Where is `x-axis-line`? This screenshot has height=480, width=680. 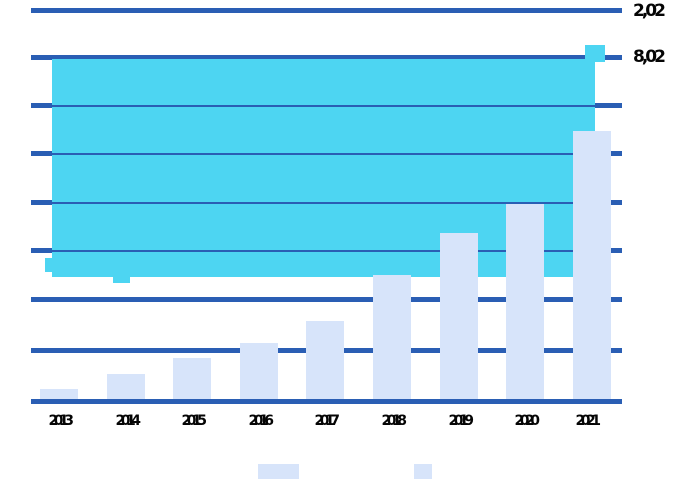 x-axis-line is located at coordinates (326, 401).